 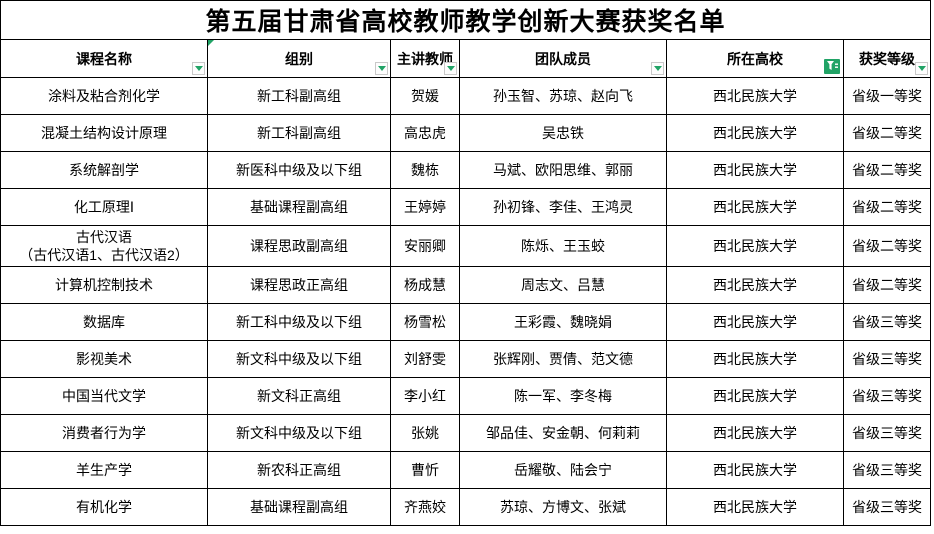 I want to click on cell-teacher: 杨雪松, so click(x=425, y=322).